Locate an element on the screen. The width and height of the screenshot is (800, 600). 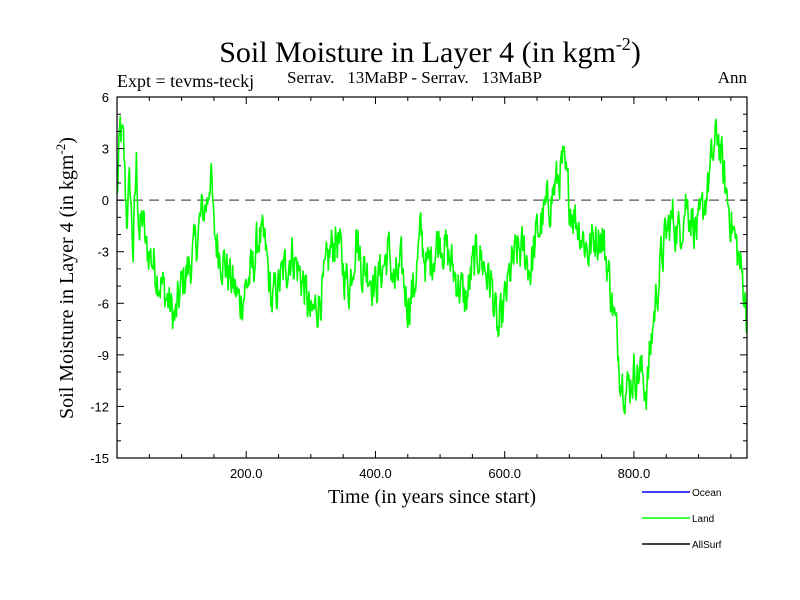
legend-label-land: Land is located at coordinates (703, 519).